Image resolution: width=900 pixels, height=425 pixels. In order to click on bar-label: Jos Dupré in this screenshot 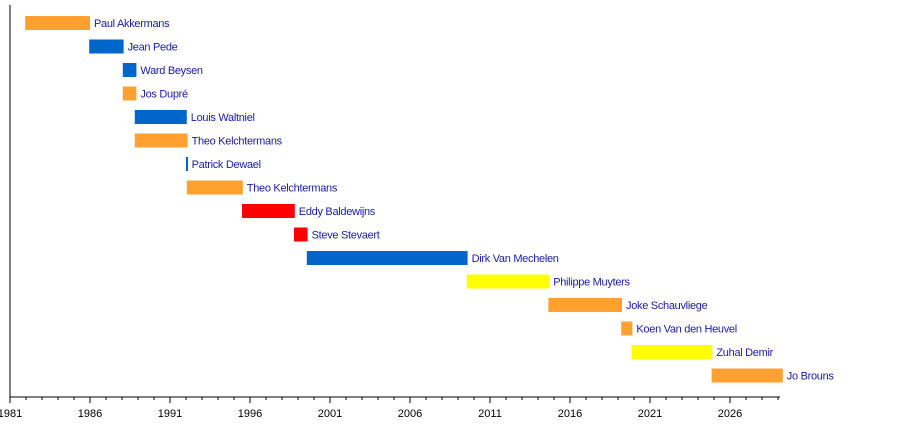, I will do `click(164, 95)`.